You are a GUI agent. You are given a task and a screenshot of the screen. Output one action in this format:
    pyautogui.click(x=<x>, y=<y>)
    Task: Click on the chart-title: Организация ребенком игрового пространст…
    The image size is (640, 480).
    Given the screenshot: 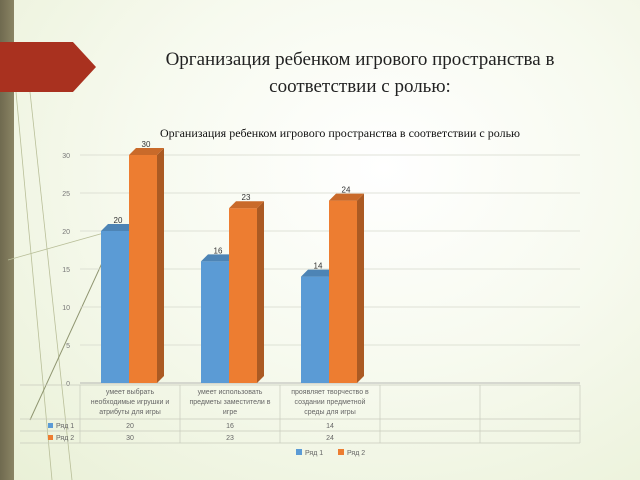 What is the action you would take?
    pyautogui.click(x=340, y=133)
    